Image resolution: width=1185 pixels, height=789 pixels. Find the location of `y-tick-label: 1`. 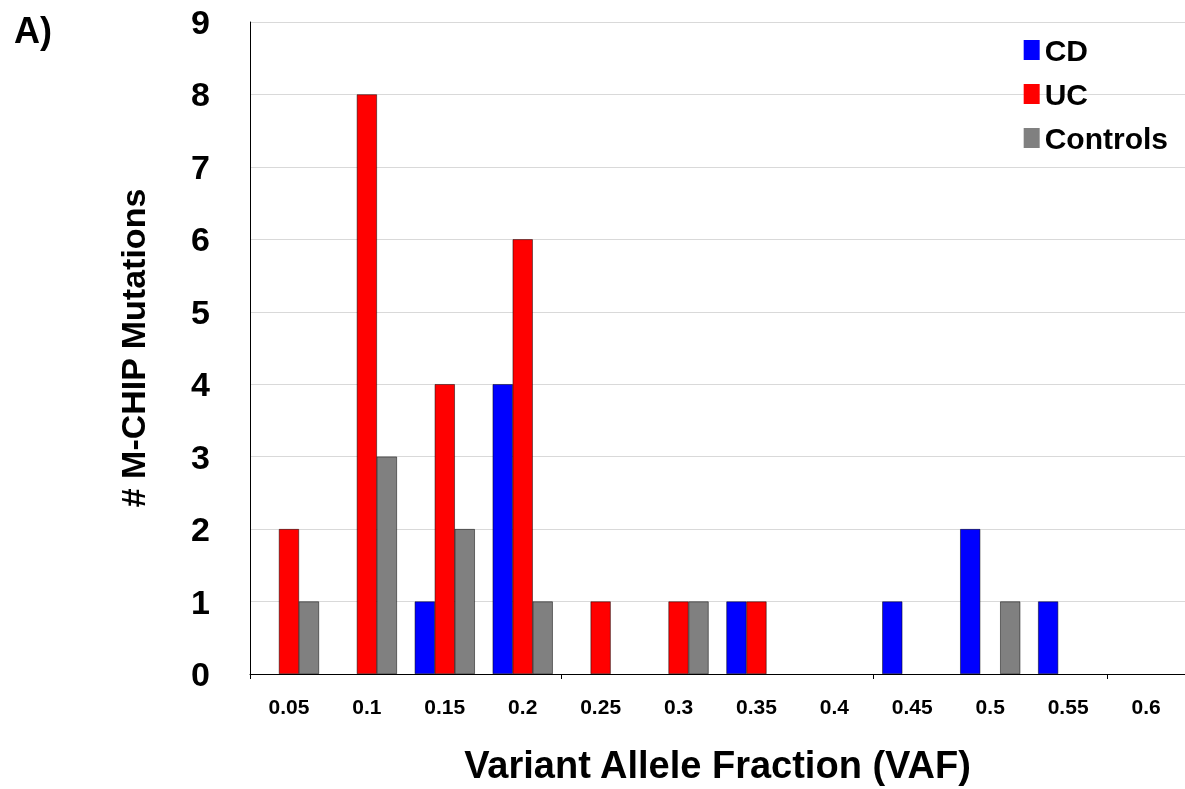

y-tick-label: 1 is located at coordinates (200, 601).